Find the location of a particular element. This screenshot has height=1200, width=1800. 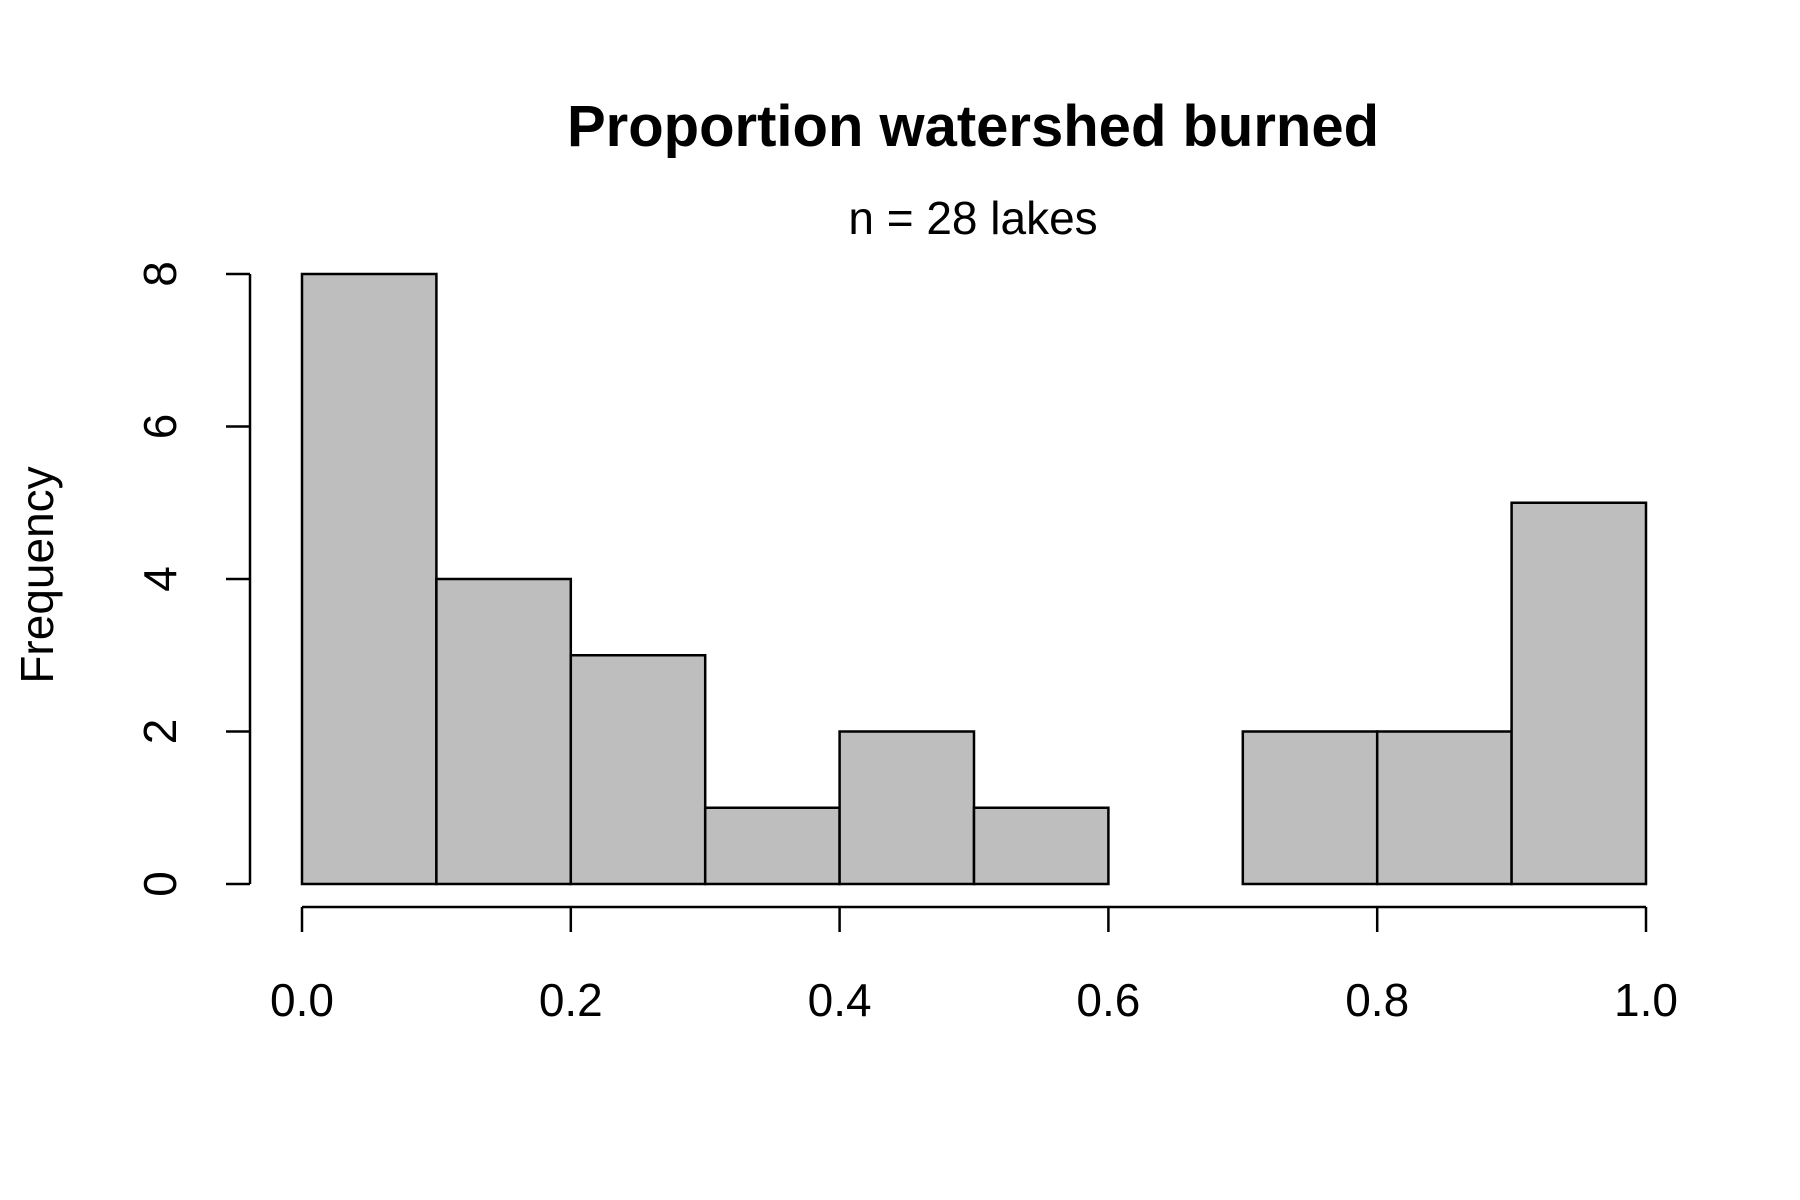

chart-title: Proportion watershed burned is located at coordinates (973, 126).